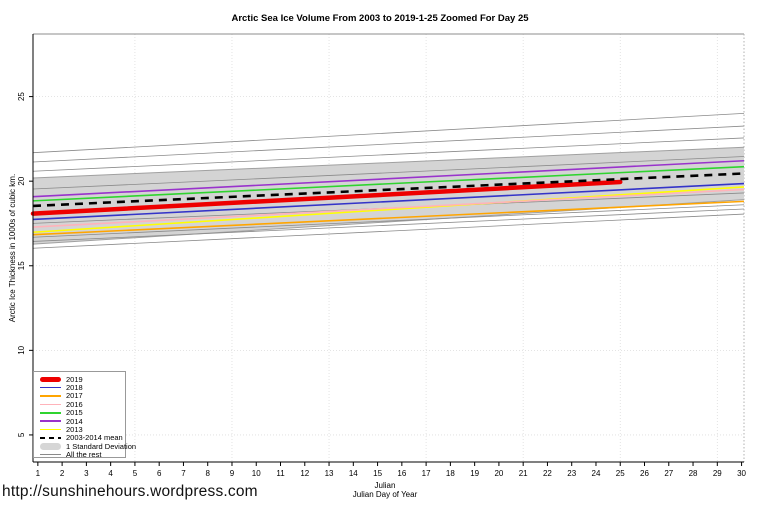 This screenshot has height=506, width=760. What do you see at coordinates (130, 491) in the screenshot?
I see `watermark-url: http://sunshinehours.wordpress.com` at bounding box center [130, 491].